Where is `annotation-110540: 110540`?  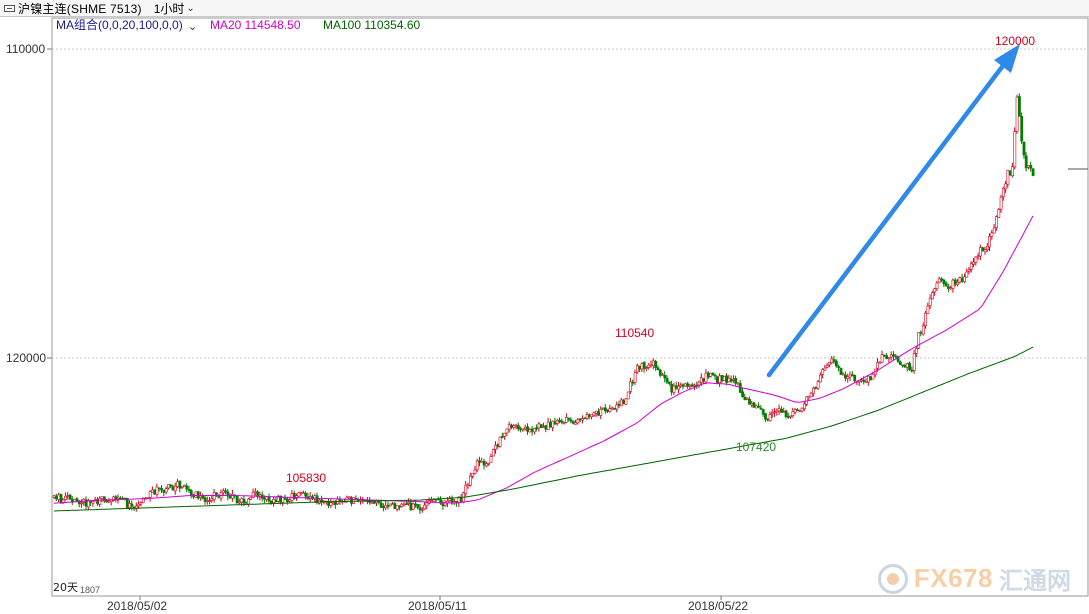
annotation-110540: 110540 is located at coordinates (634, 333).